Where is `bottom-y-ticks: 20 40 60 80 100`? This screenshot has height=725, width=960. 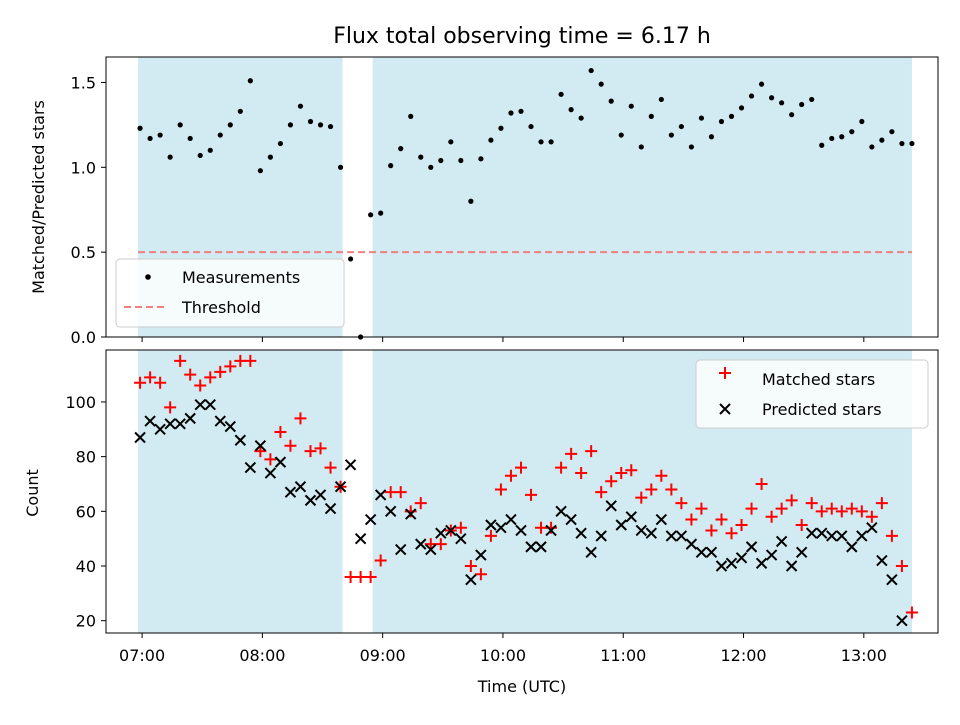 bottom-y-ticks: 20 40 60 80 100 is located at coordinates (85, 512).